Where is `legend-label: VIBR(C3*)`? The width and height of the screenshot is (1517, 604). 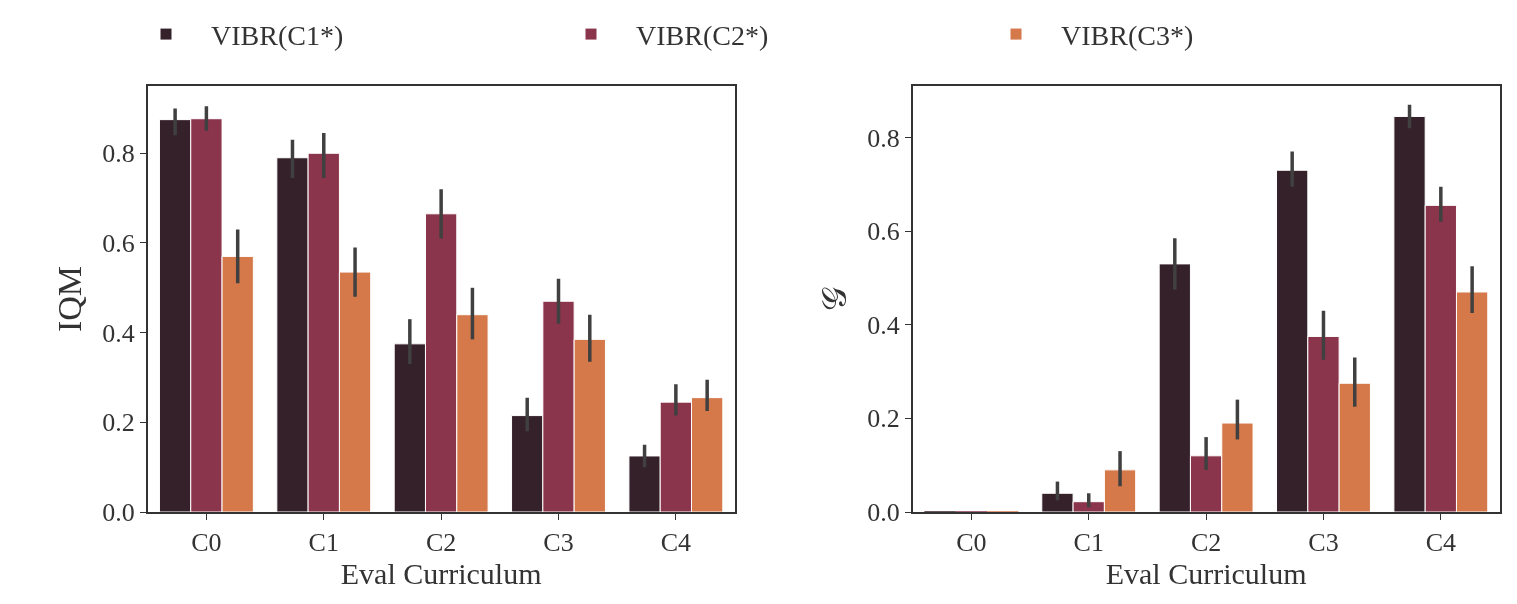
legend-label: VIBR(C3*) is located at coordinates (1127, 35).